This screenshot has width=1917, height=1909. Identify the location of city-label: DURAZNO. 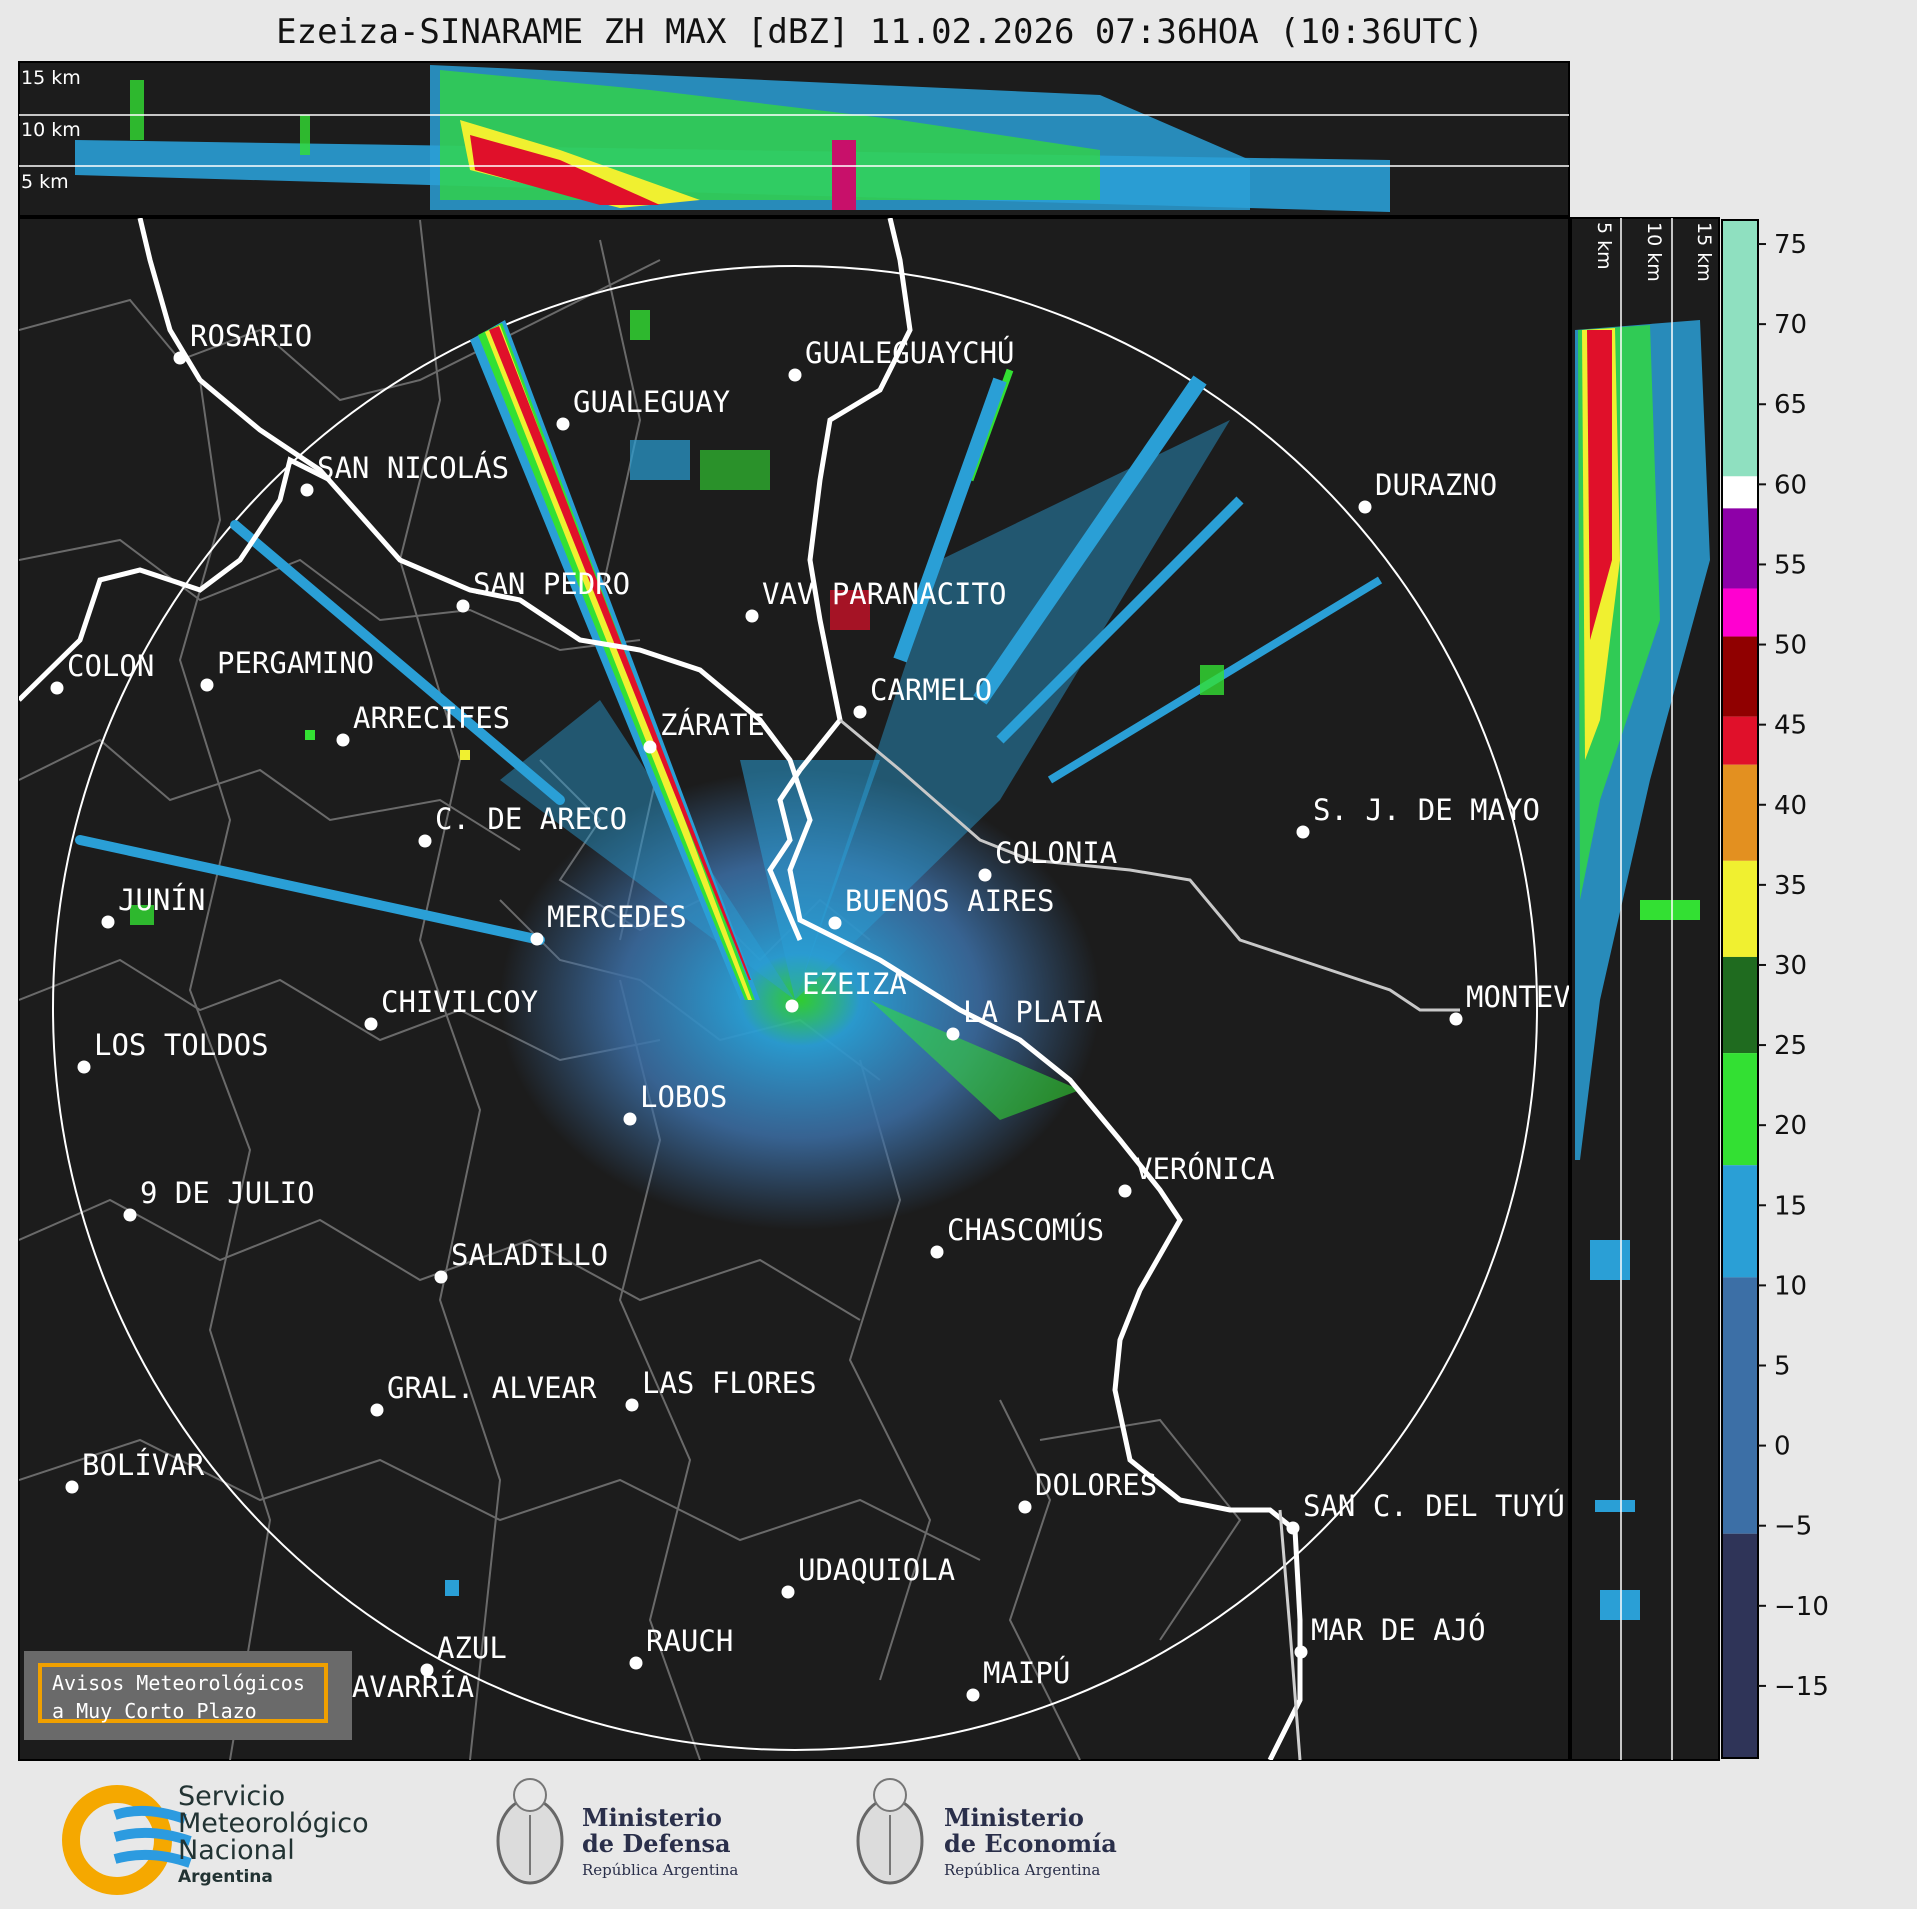
(1436, 485).